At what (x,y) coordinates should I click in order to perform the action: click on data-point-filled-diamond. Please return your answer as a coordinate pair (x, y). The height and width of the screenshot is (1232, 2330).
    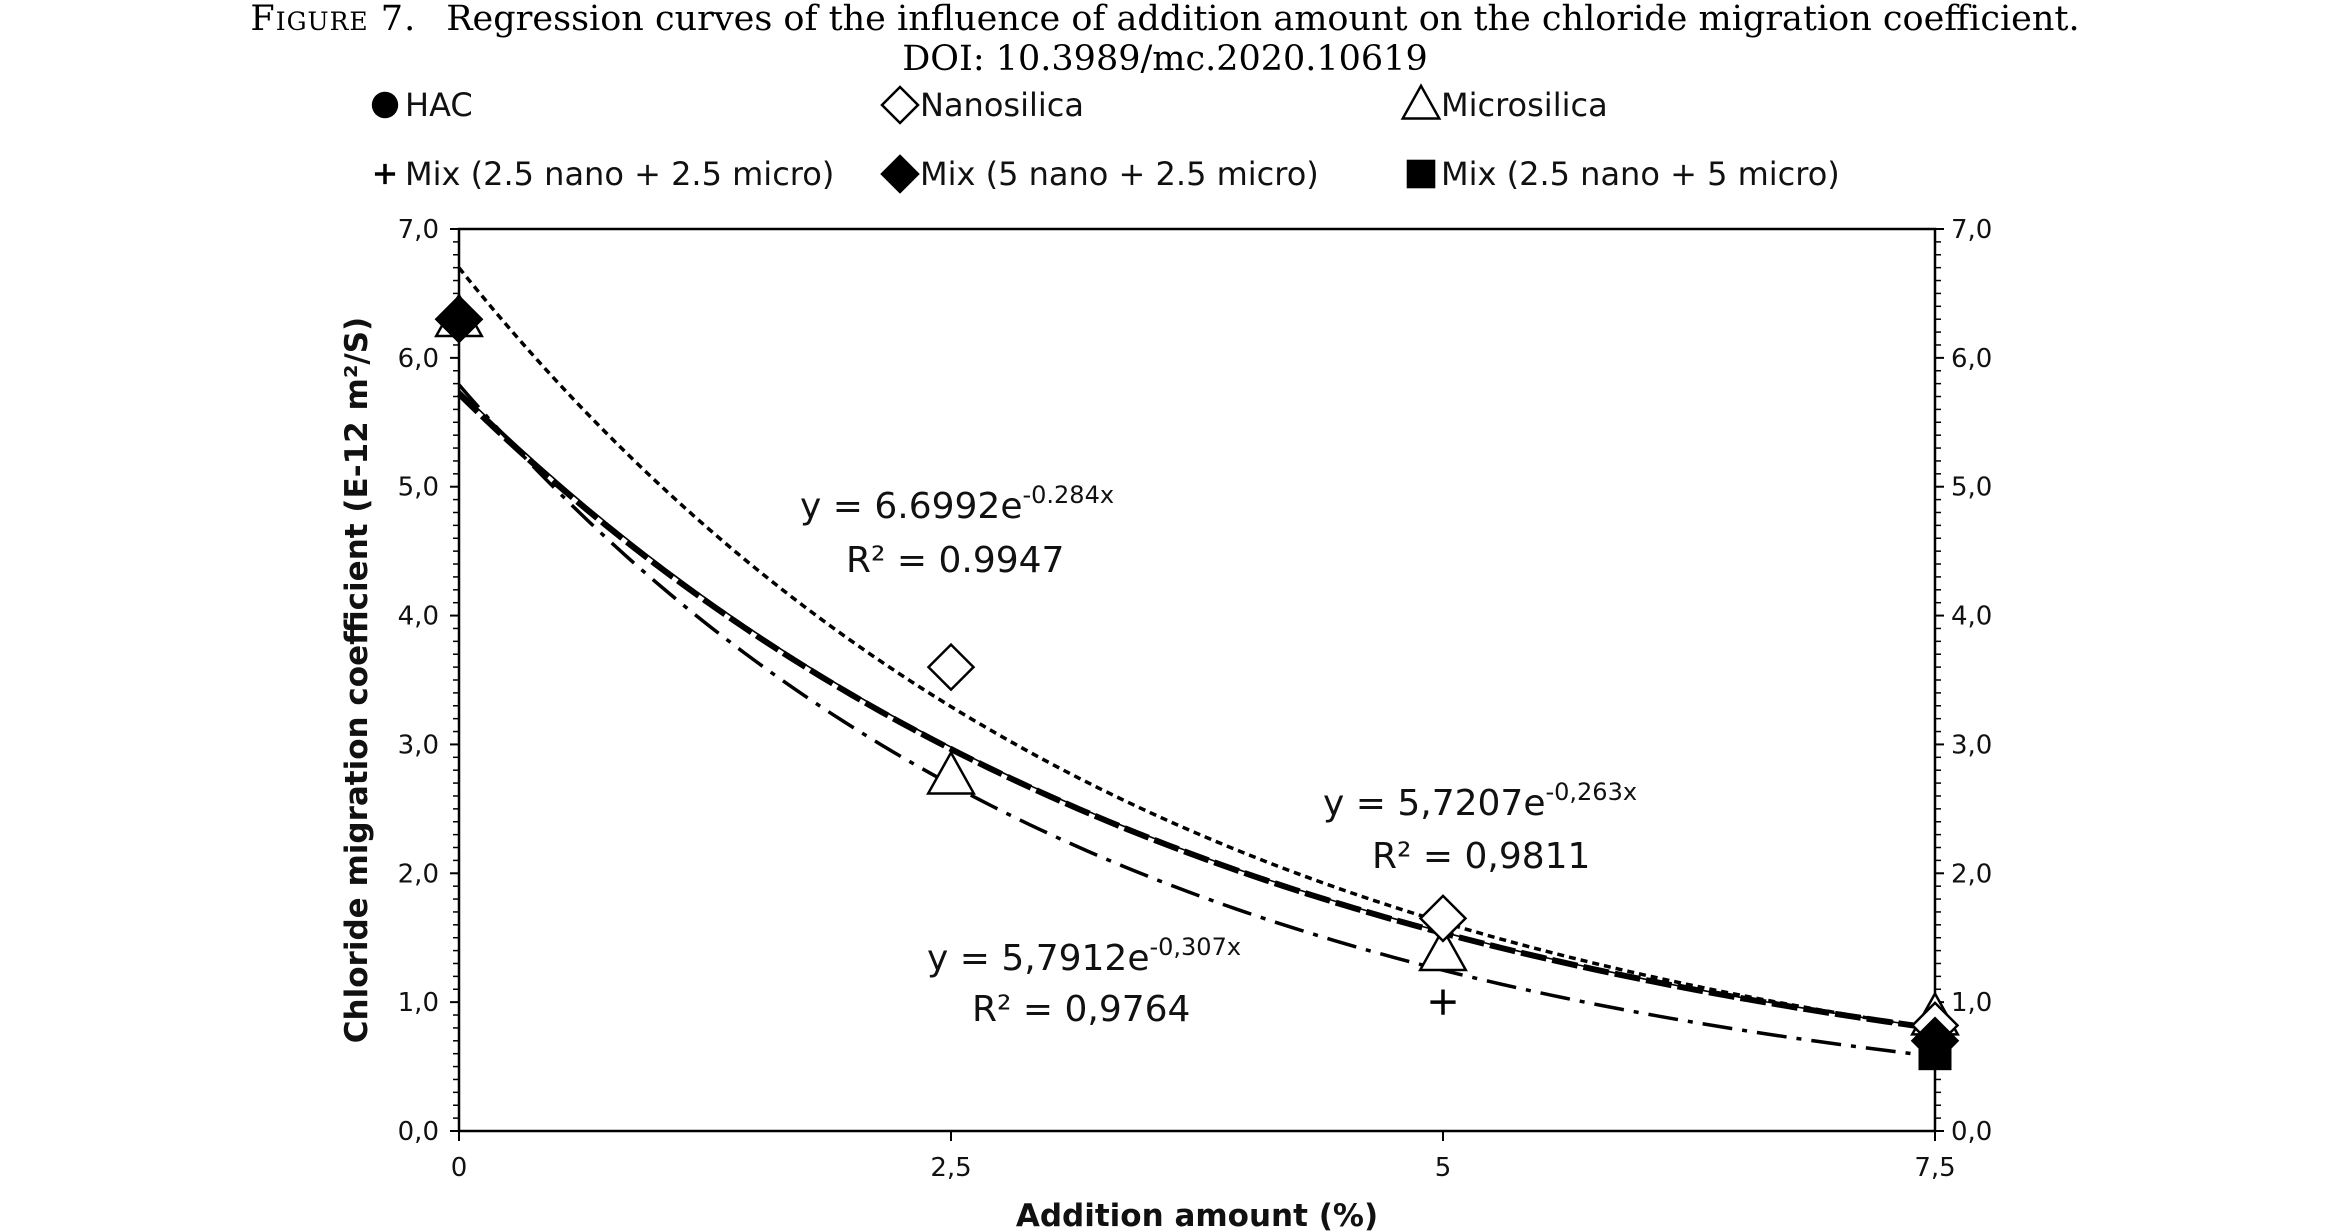
    Looking at the image, I should click on (459, 319).